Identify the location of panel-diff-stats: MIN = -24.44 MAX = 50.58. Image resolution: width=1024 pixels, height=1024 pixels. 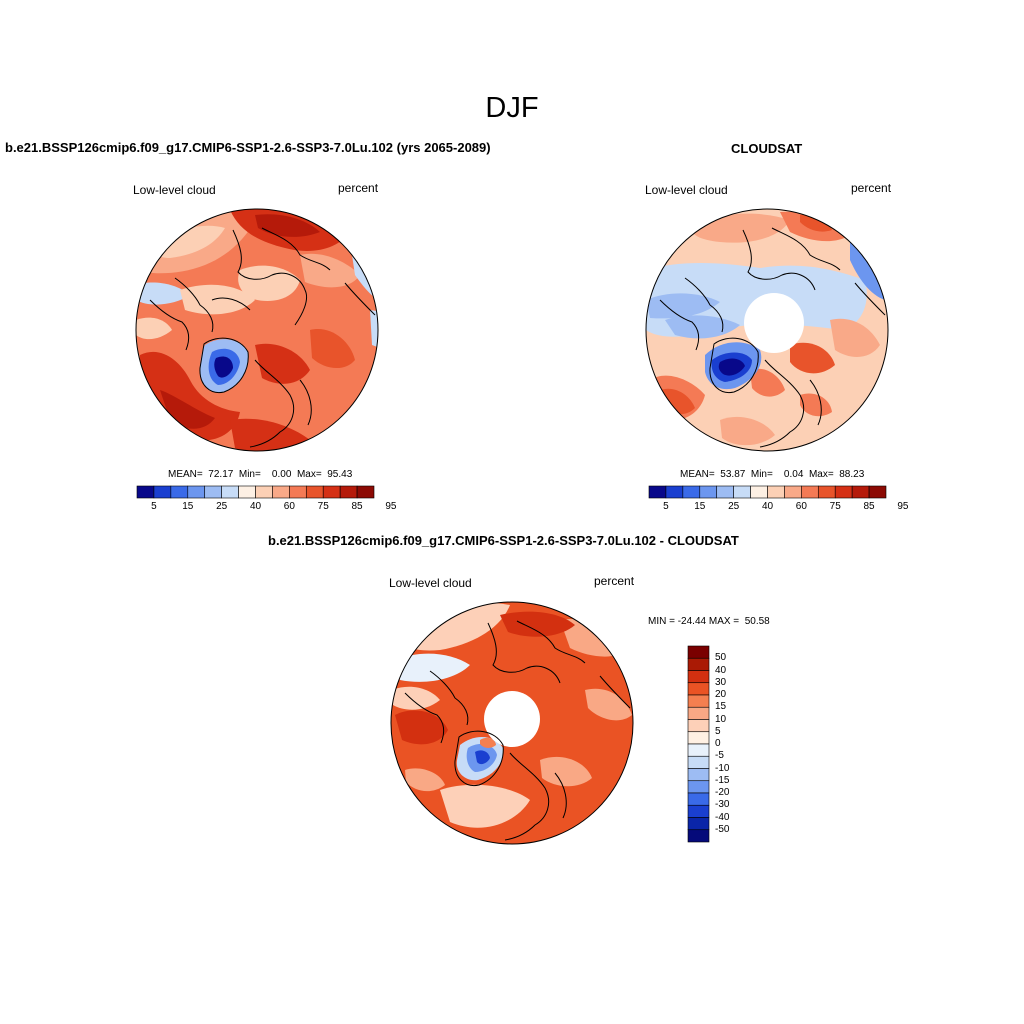
(709, 621).